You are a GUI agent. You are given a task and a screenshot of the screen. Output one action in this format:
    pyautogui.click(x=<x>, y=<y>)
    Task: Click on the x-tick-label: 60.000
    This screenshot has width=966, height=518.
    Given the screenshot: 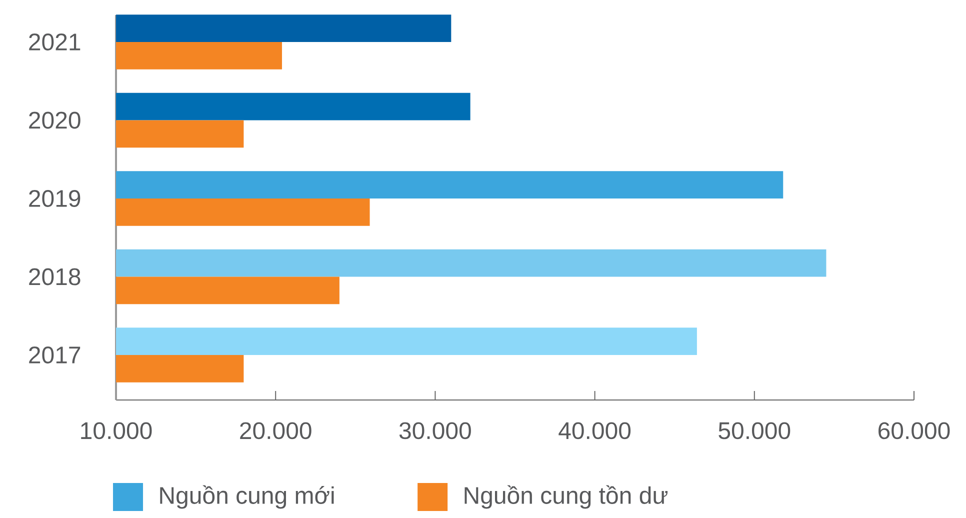 What is the action you would take?
    pyautogui.click(x=914, y=431)
    